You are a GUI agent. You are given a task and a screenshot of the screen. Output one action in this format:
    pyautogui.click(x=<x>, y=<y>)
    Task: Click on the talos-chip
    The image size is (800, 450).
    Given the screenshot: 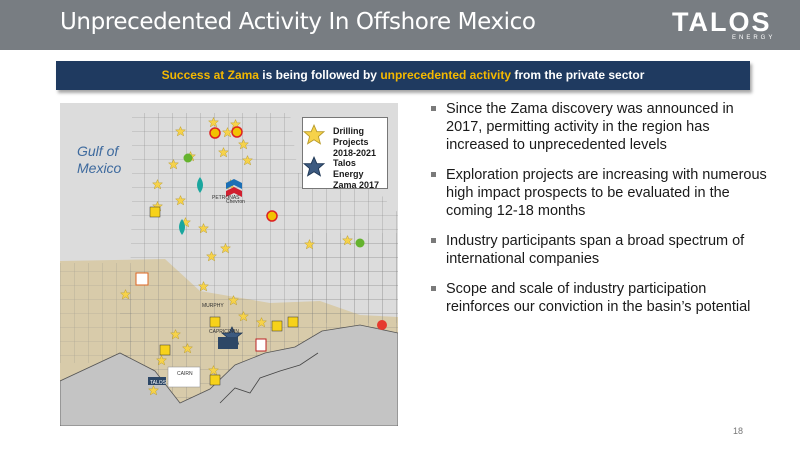 What is the action you would take?
    pyautogui.click(x=157, y=381)
    